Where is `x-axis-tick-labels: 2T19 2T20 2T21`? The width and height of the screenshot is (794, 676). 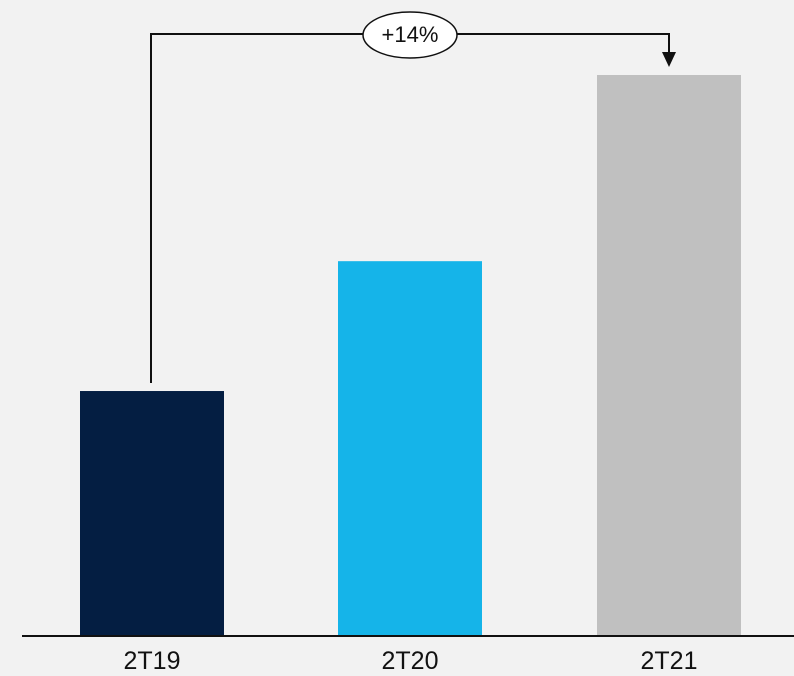 x-axis-tick-labels: 2T19 2T20 2T21 is located at coordinates (411, 661).